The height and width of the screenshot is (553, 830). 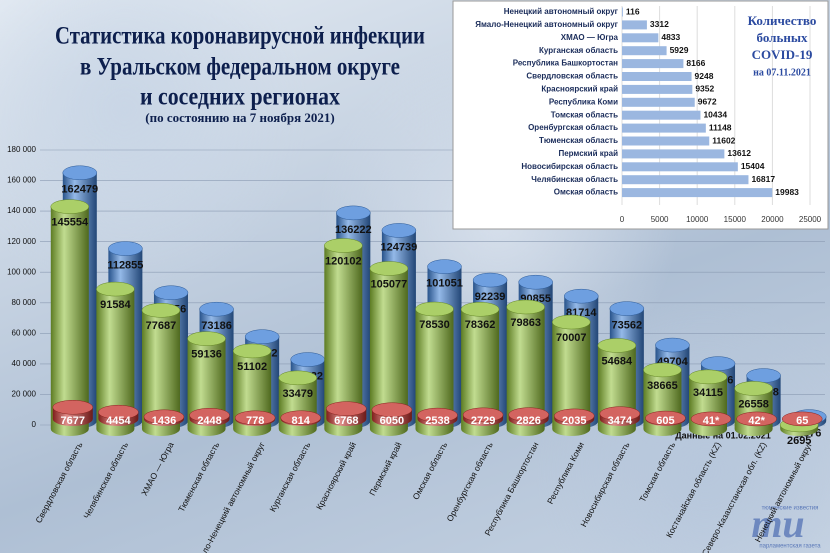 I want to click on value-label: 112855, so click(x=125, y=265).